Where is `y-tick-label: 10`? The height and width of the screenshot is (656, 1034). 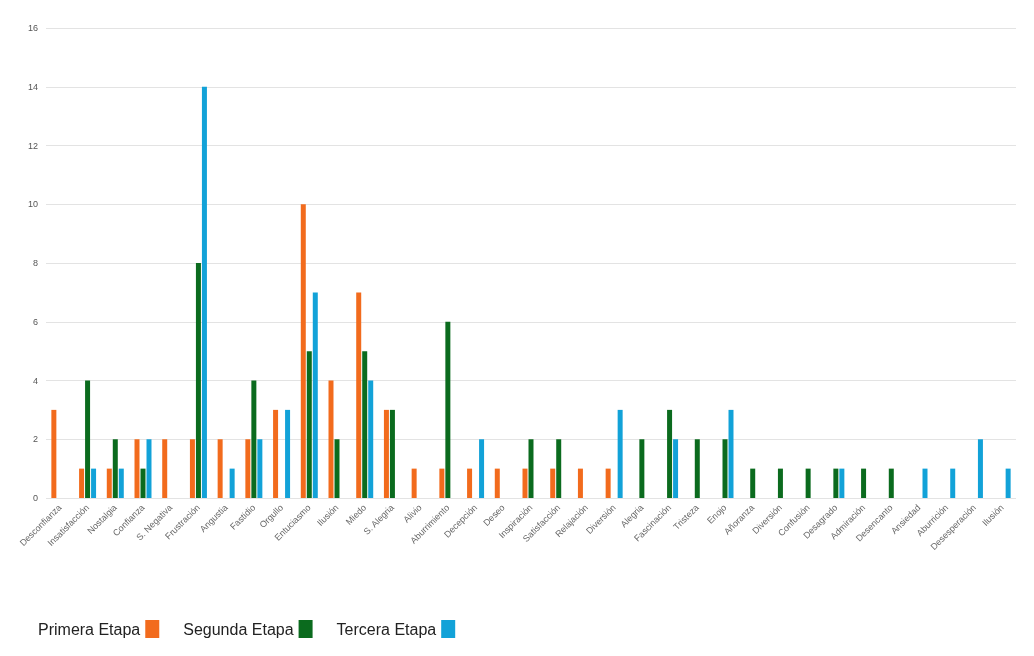 y-tick-label: 10 is located at coordinates (32, 204).